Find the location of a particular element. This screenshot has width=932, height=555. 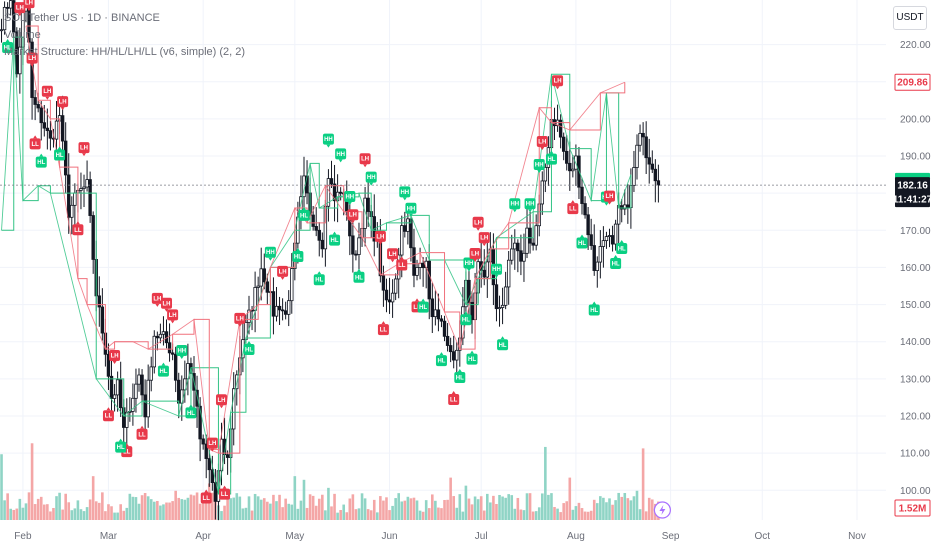

countdown-text: 11:41:27 is located at coordinates (912, 200).